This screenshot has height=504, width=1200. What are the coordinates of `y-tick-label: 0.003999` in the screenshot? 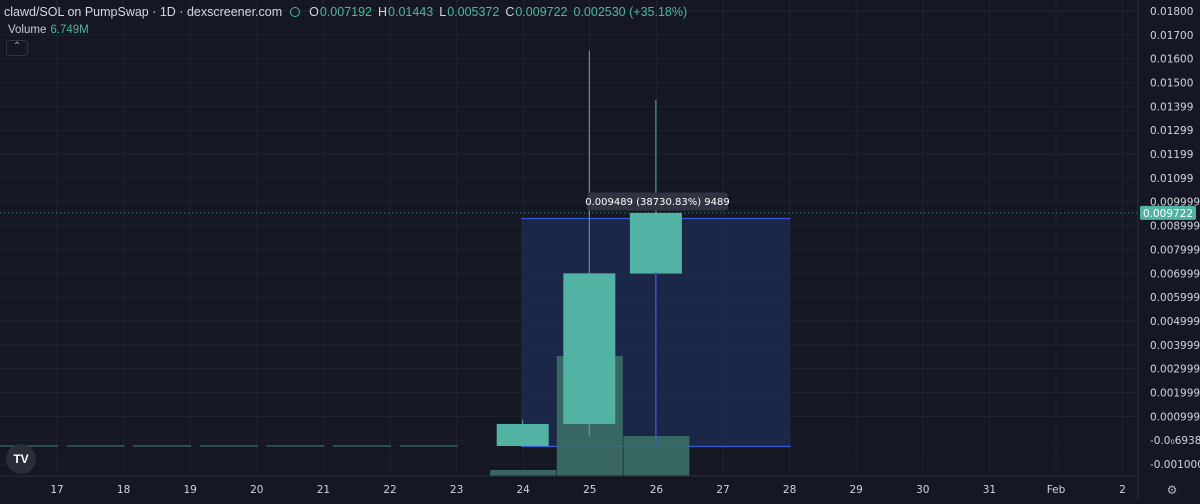 It's located at (1175, 346).